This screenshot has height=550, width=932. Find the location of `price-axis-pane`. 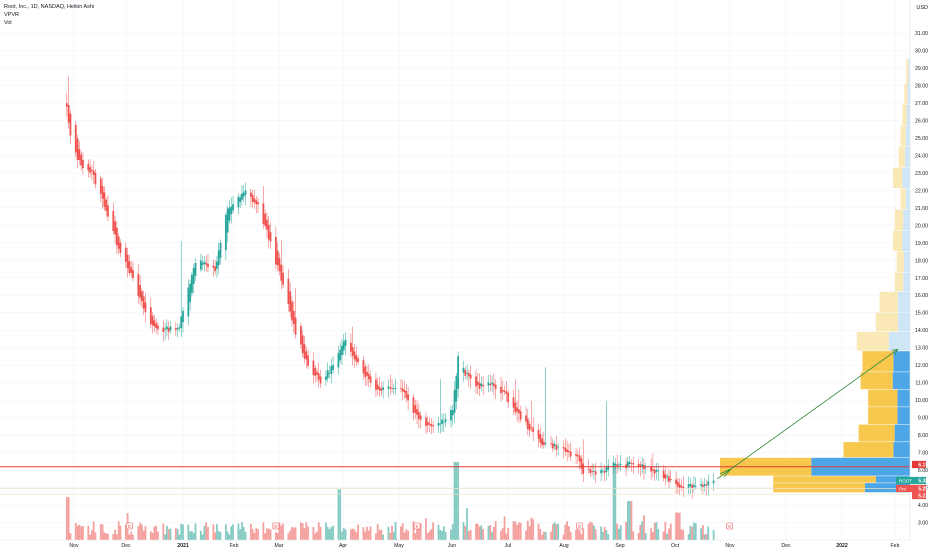

price-axis-pane is located at coordinates (921, 275).